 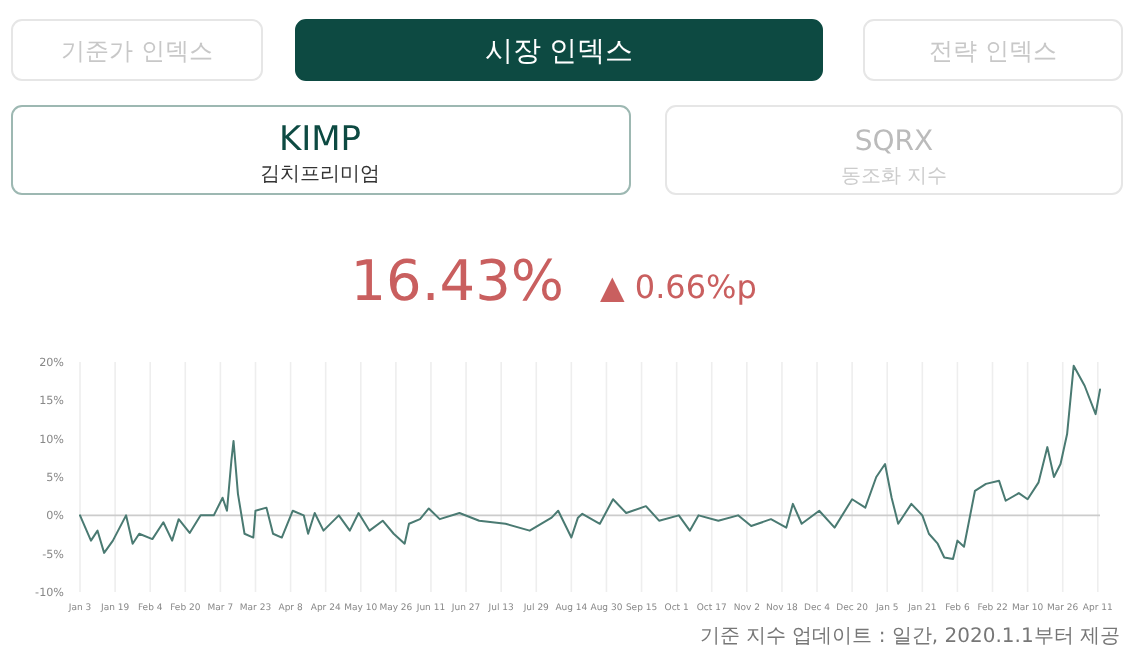 I want to click on text: 16.43%, so click(x=457, y=281).